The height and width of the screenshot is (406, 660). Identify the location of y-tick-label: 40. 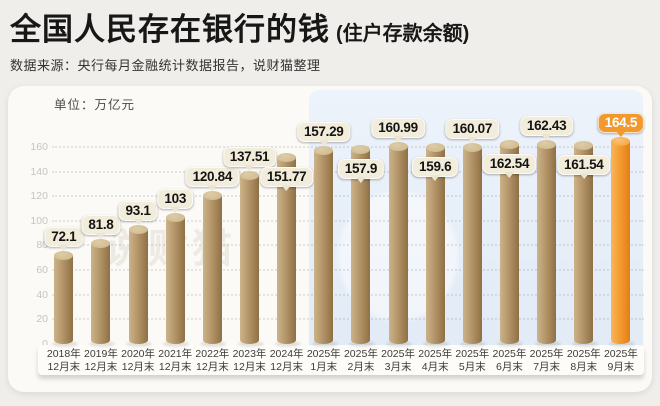
(42, 294).